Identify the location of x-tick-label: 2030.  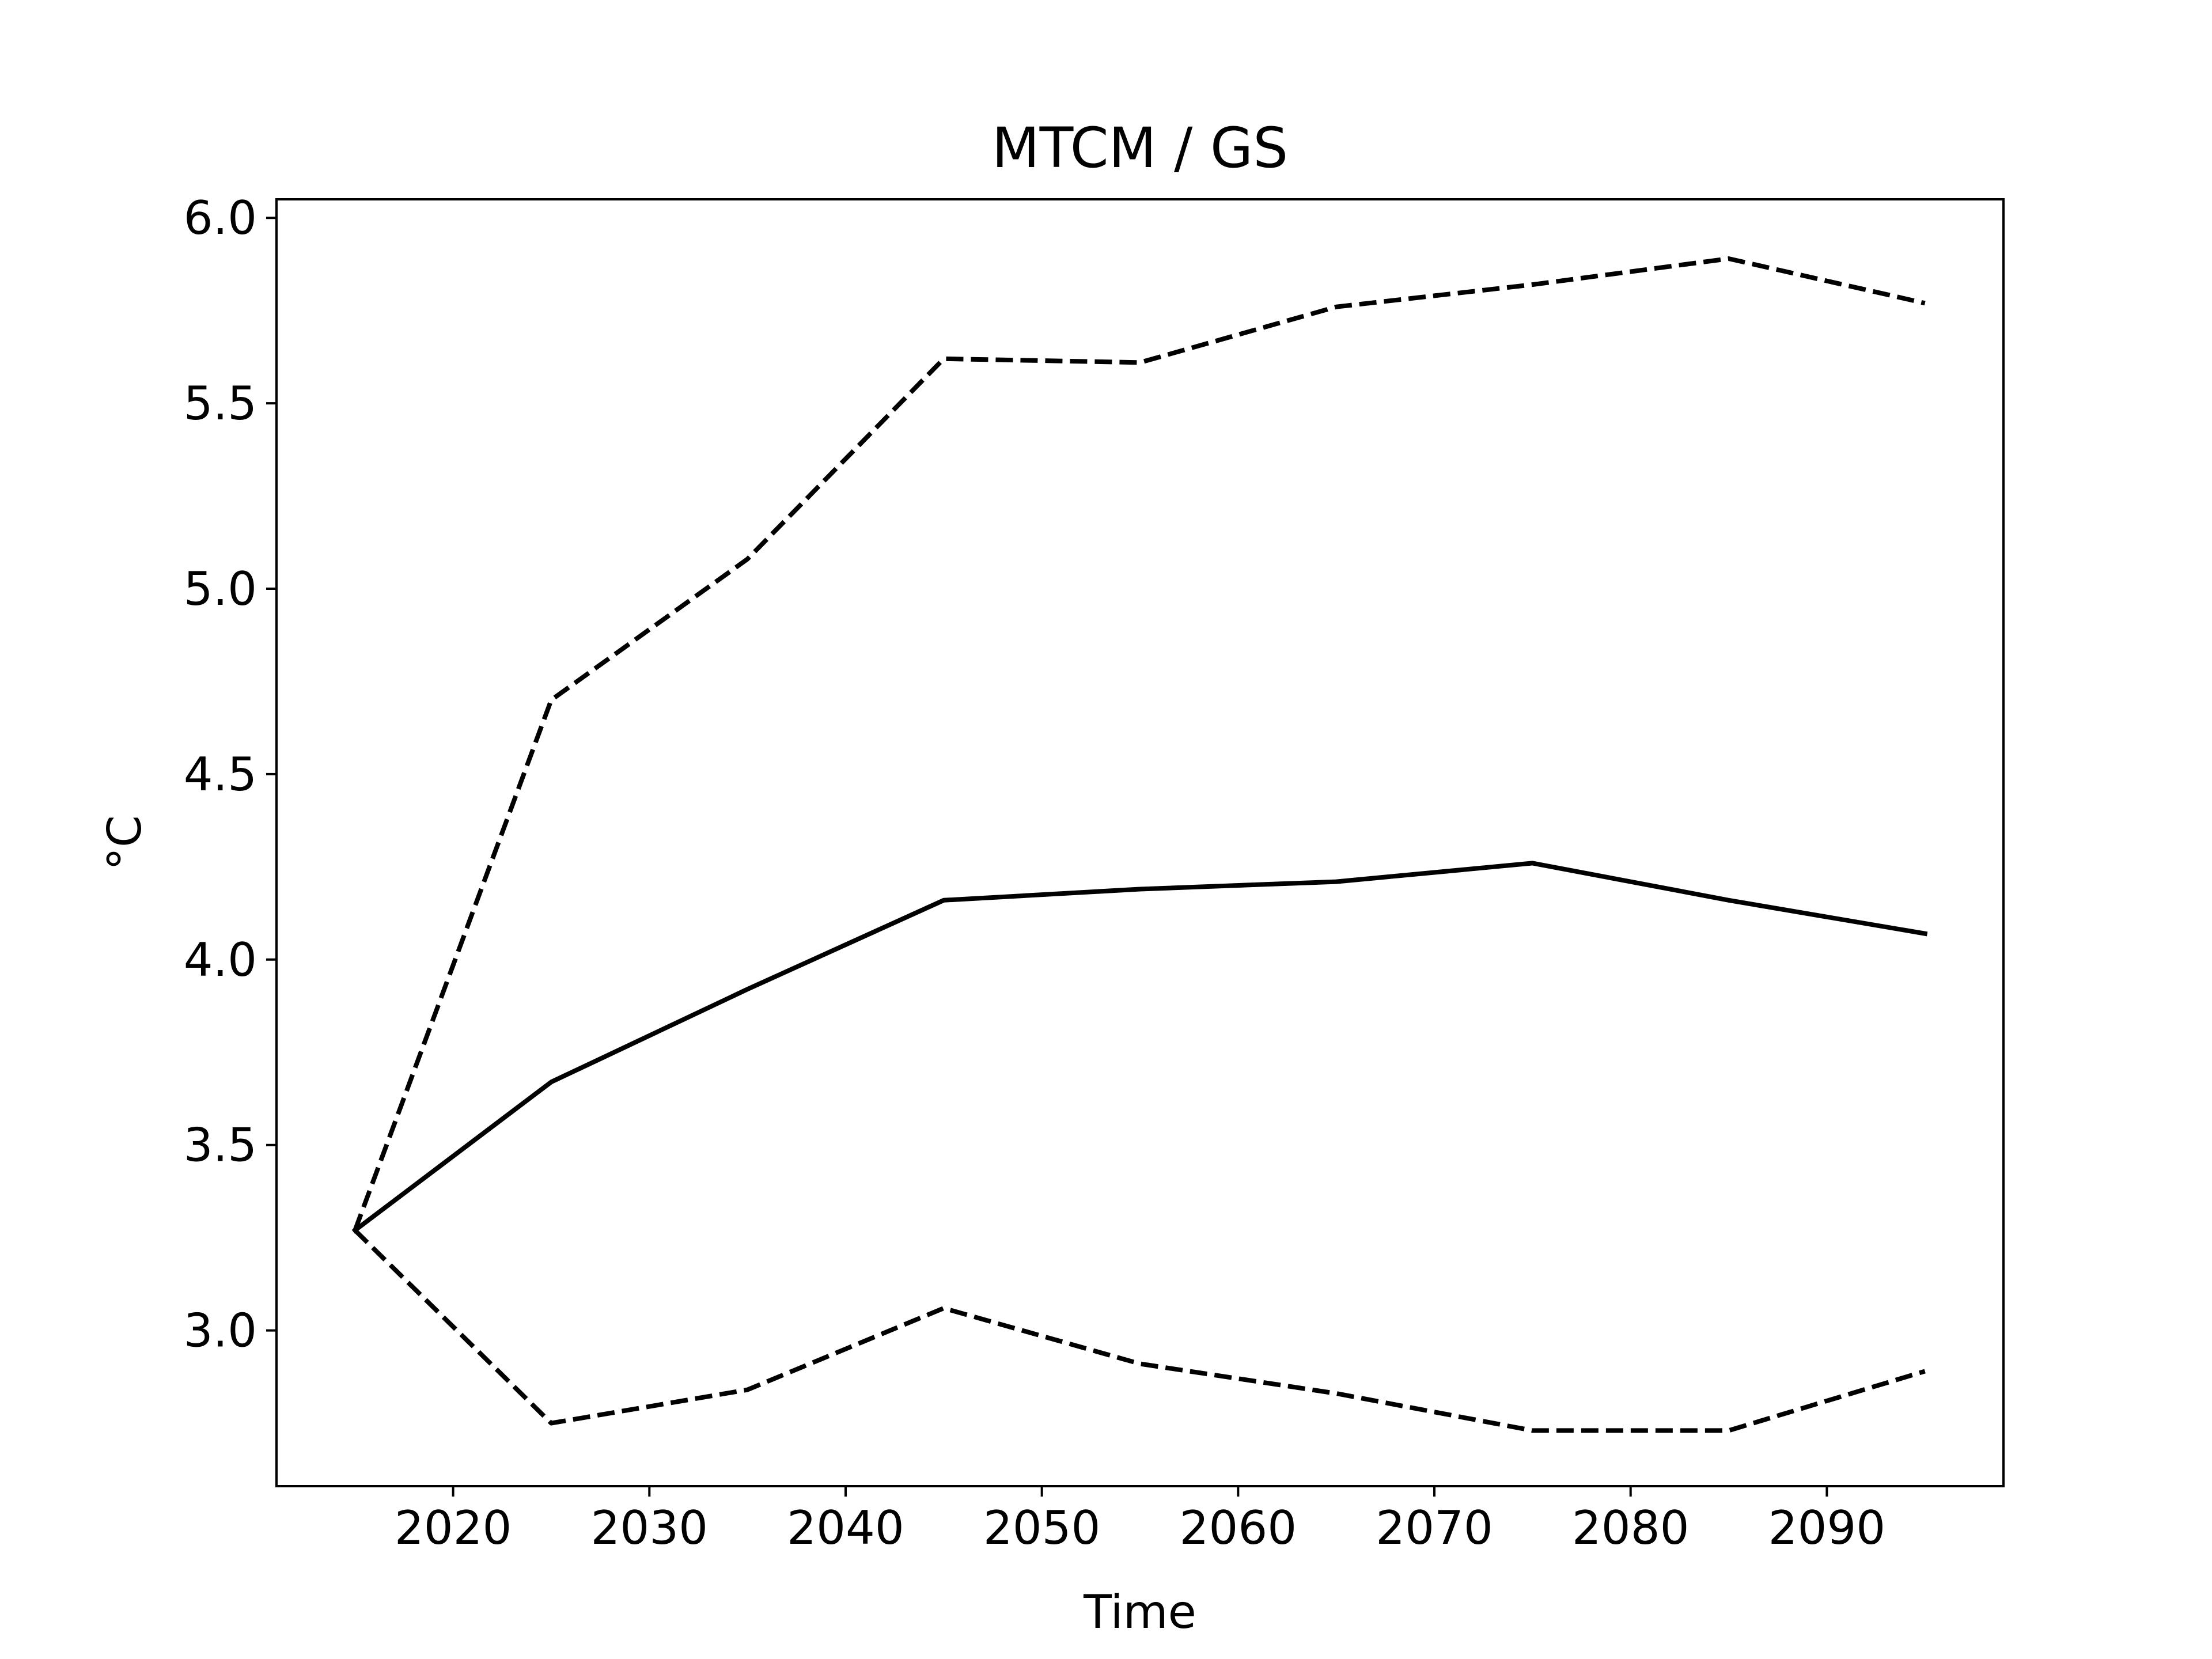
(649, 1528).